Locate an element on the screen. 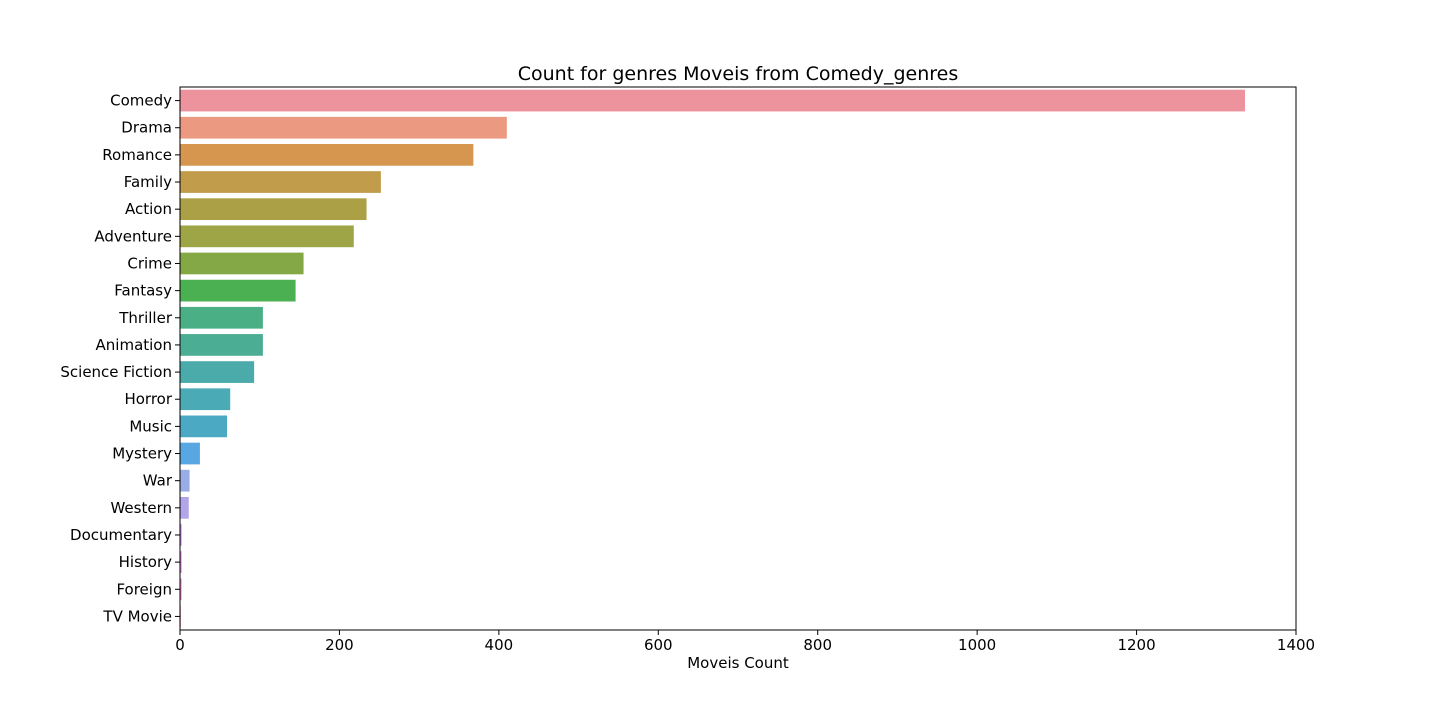  bar-mystery is located at coordinates (190, 453).